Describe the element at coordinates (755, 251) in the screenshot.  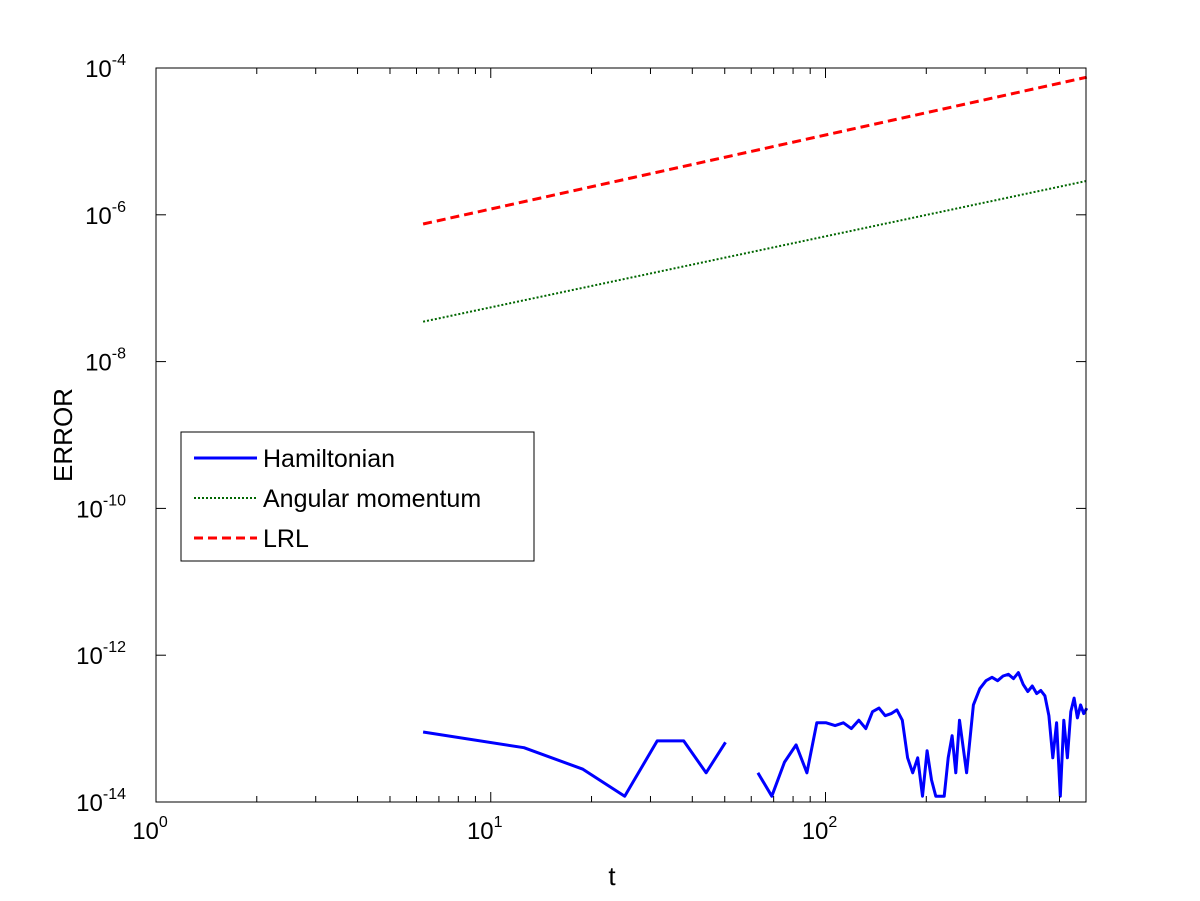
I see `series-line-angular-momentum` at that location.